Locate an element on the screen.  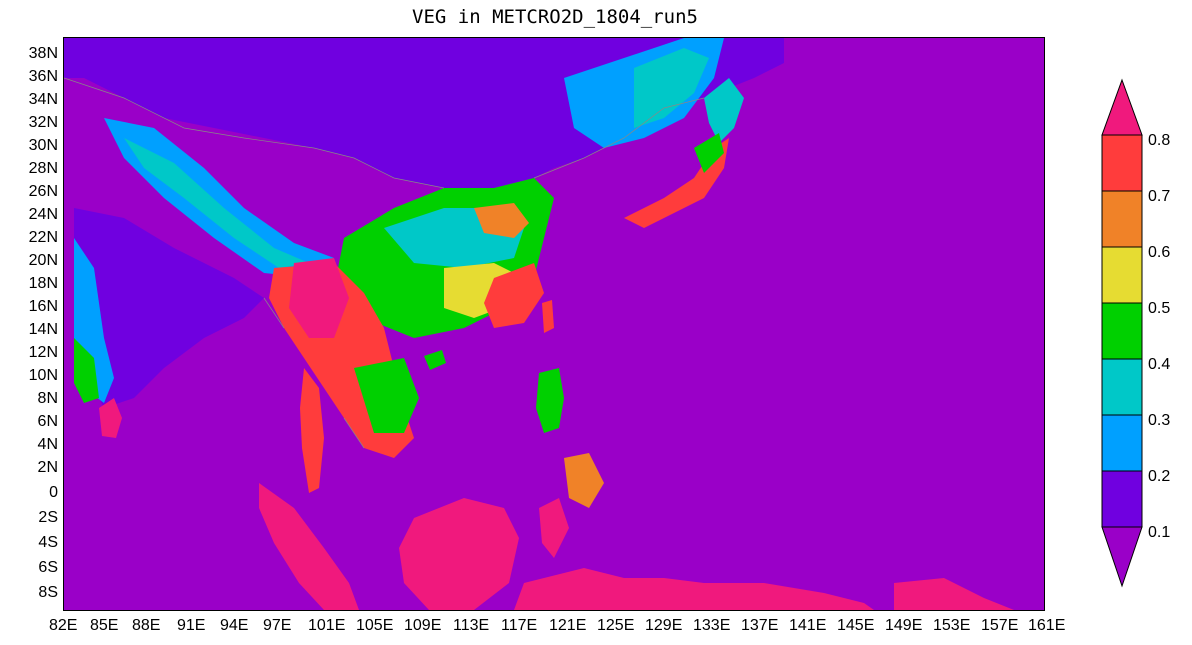
y-tick-label: 4S is located at coordinates (48, 542).